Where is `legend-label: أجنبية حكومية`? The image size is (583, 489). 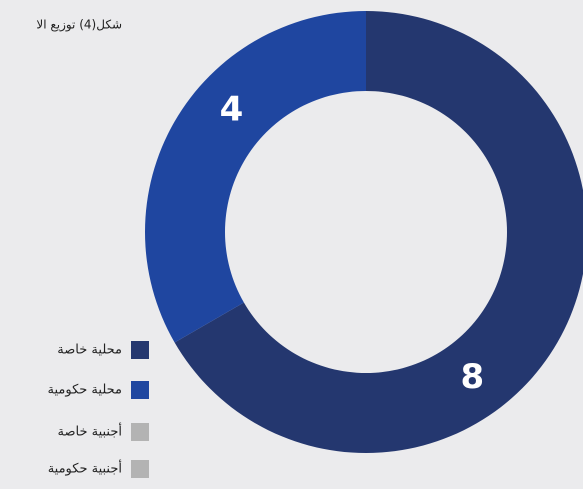 legend-label: أجنبية حكومية is located at coordinates (85, 468).